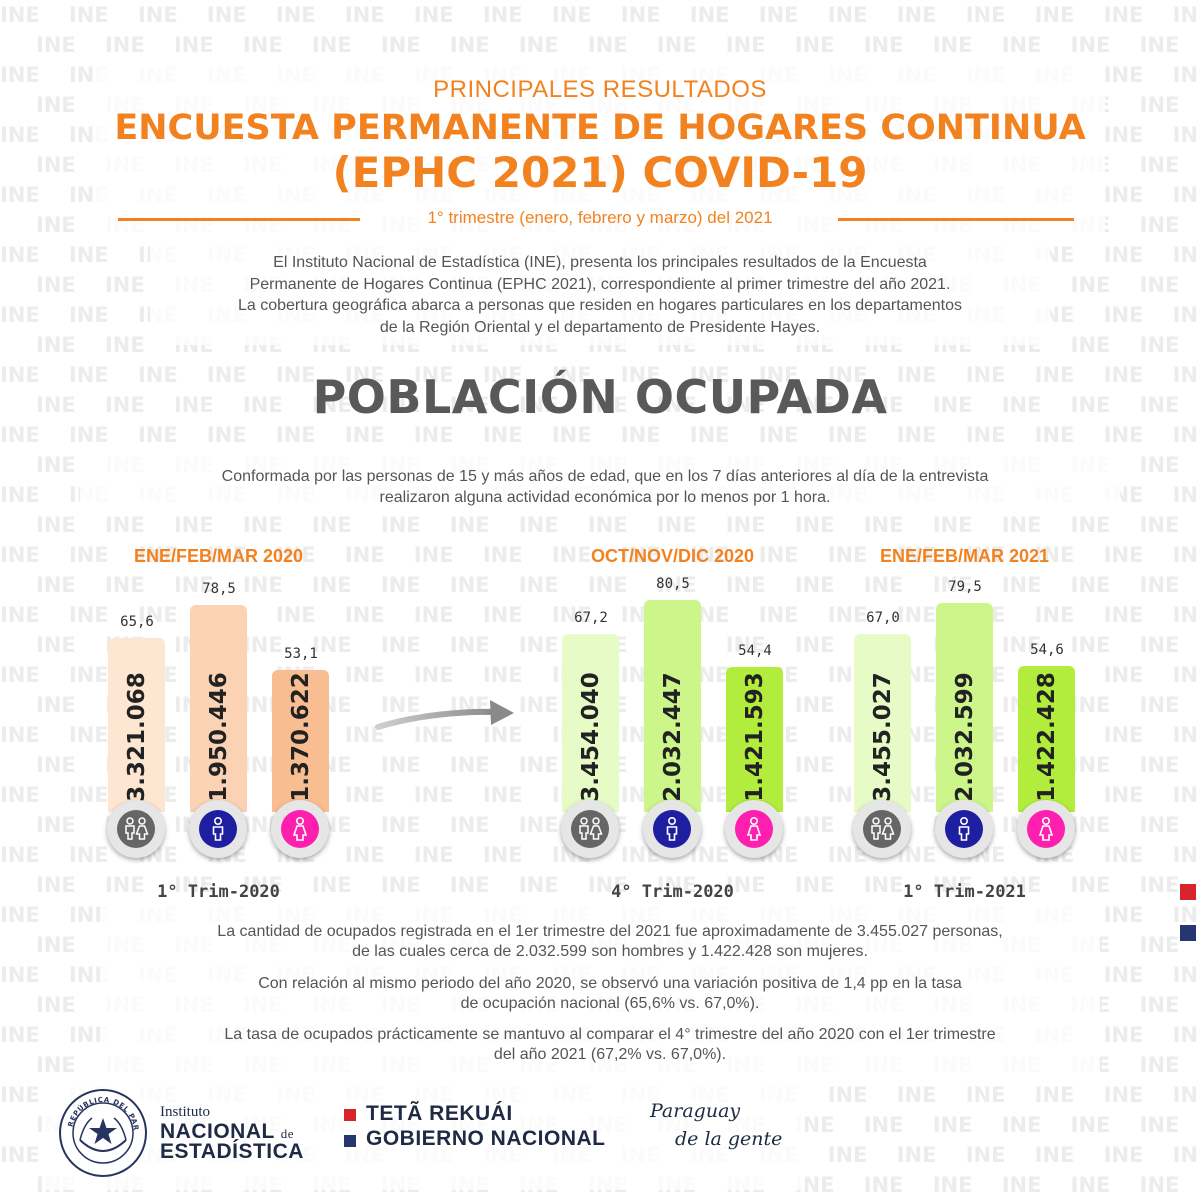 The width and height of the screenshot is (1200, 1200). Describe the element at coordinates (301, 653) in the screenshot. I see `bar-rate-label: 53,1` at that location.